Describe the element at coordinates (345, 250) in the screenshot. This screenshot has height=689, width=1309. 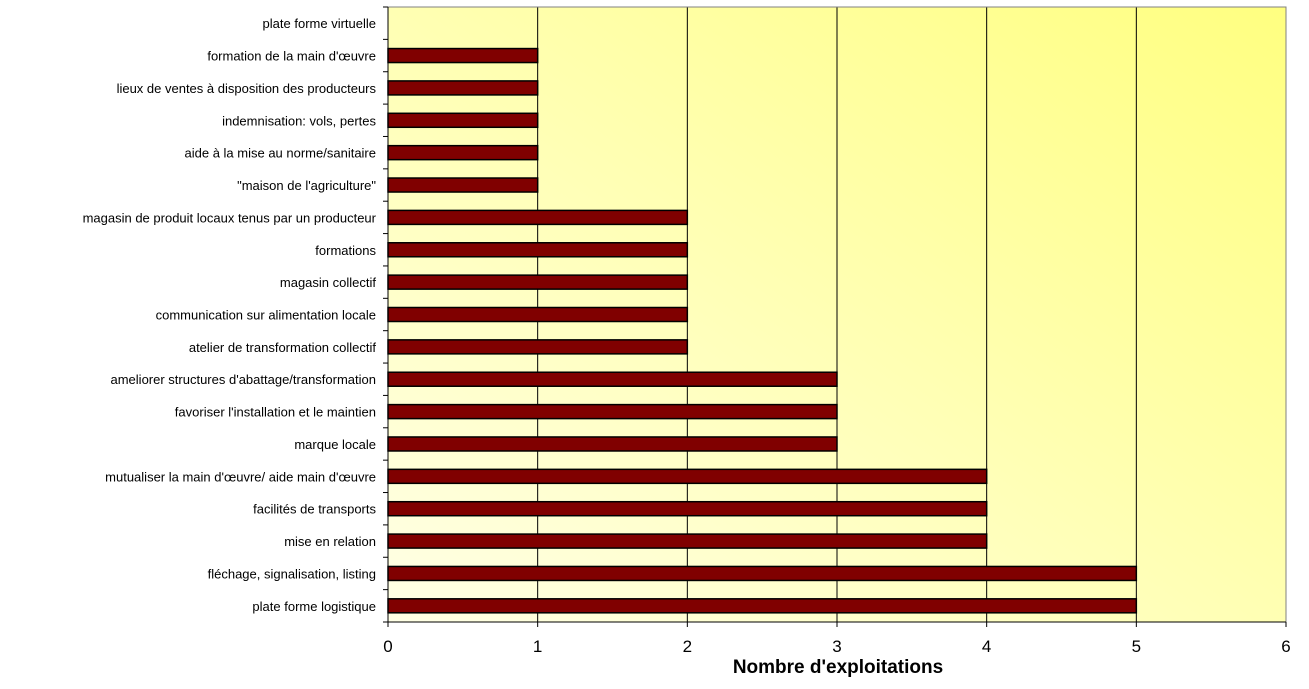
I see `category-label: formations` at that location.